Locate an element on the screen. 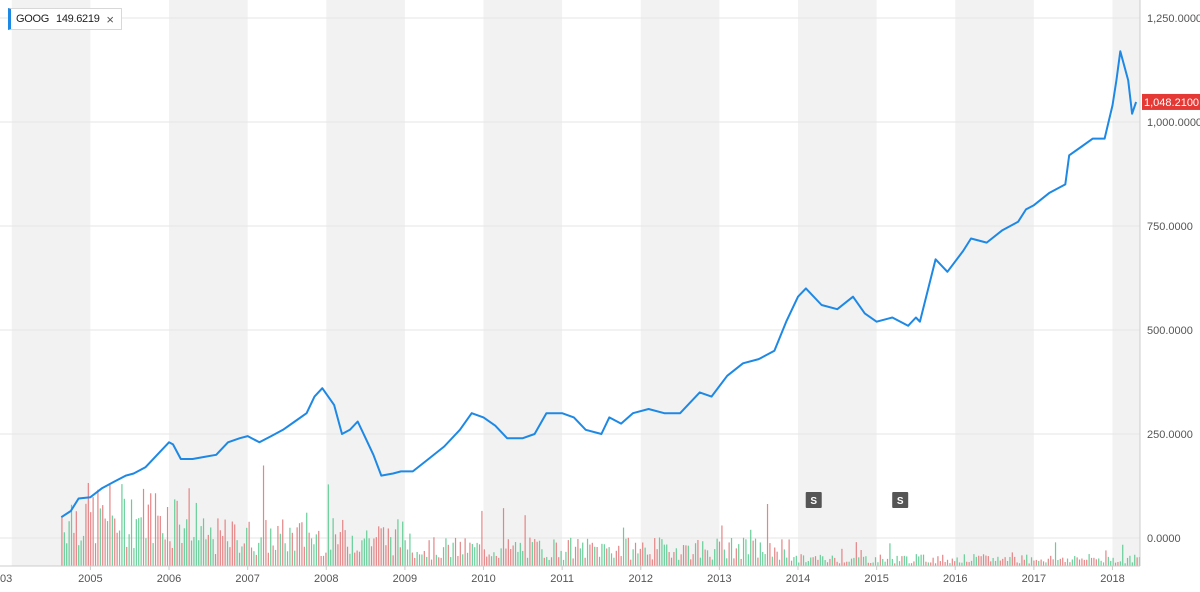 The image size is (1200, 592). last-price-tag: 1,048.2100 is located at coordinates (1171, 101).